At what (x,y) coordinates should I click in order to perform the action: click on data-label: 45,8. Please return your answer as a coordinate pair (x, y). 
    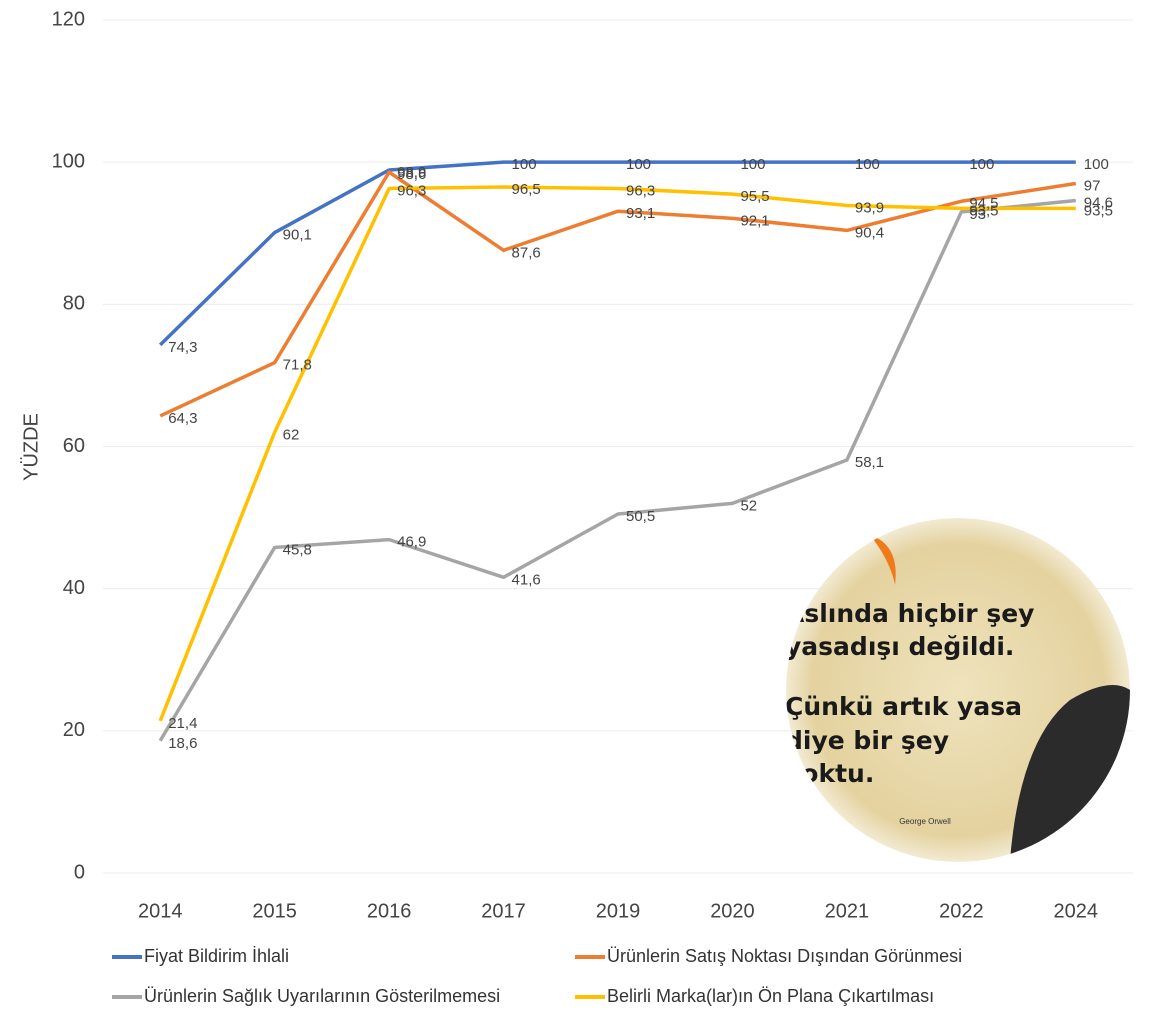
    Looking at the image, I should click on (297, 549).